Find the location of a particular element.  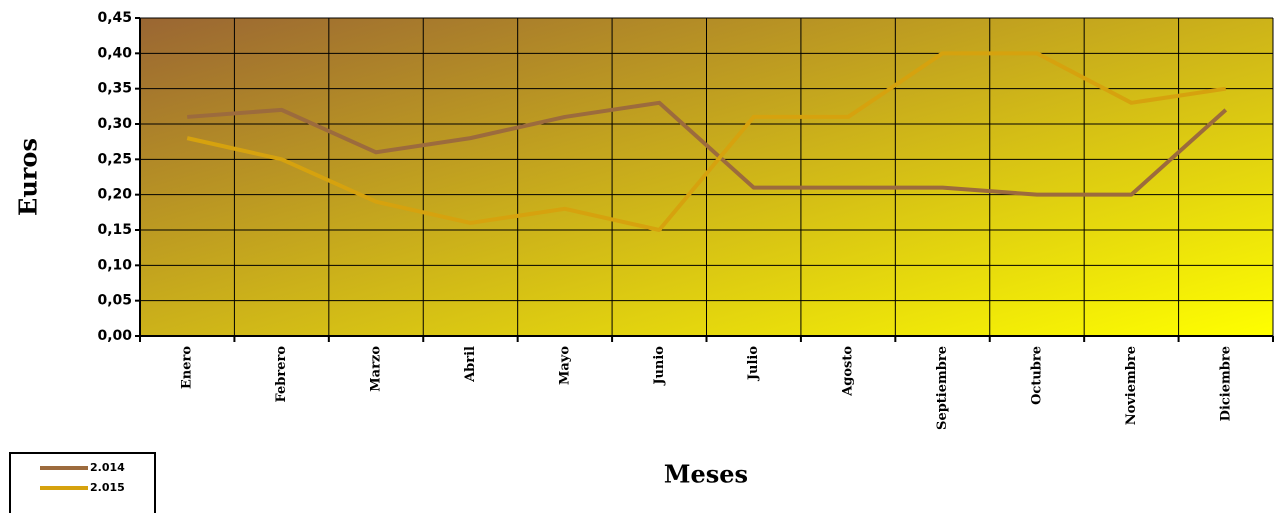

y-tick-label: 0,05 is located at coordinates (114, 301).